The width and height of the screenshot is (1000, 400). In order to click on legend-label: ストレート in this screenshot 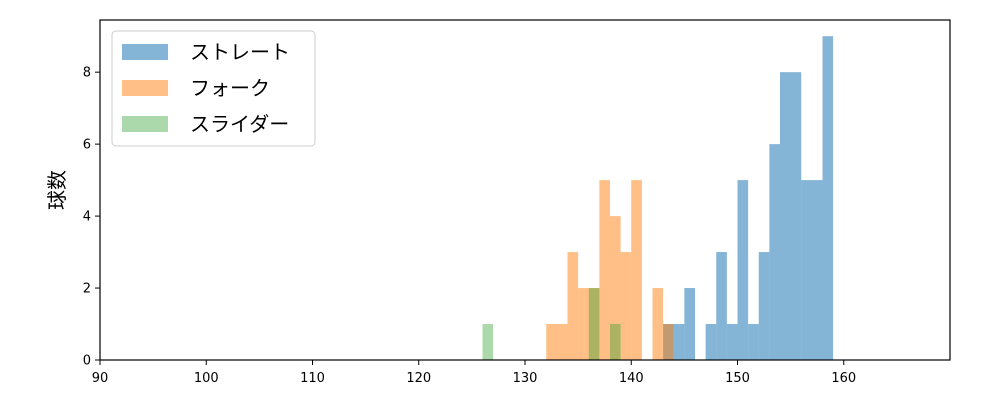, I will do `click(240, 52)`.